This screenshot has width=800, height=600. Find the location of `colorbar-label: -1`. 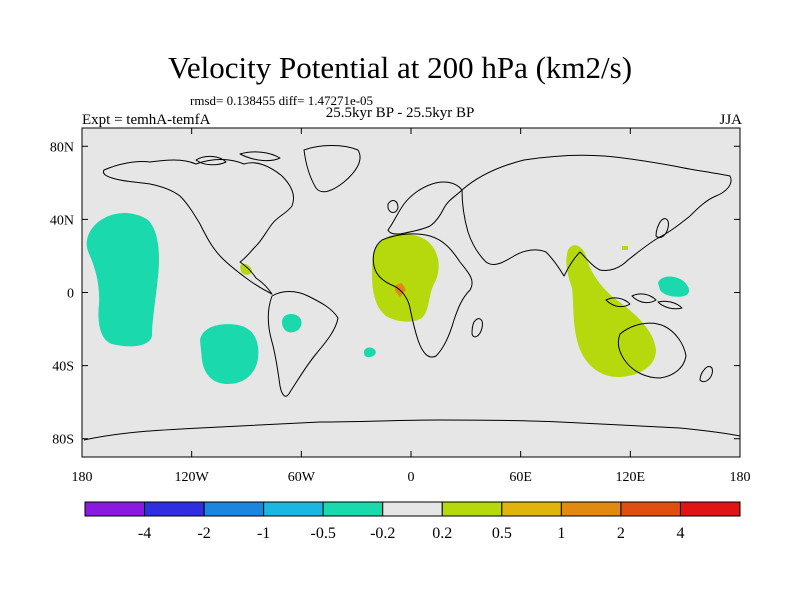

colorbar-label: -1 is located at coordinates (263, 533).